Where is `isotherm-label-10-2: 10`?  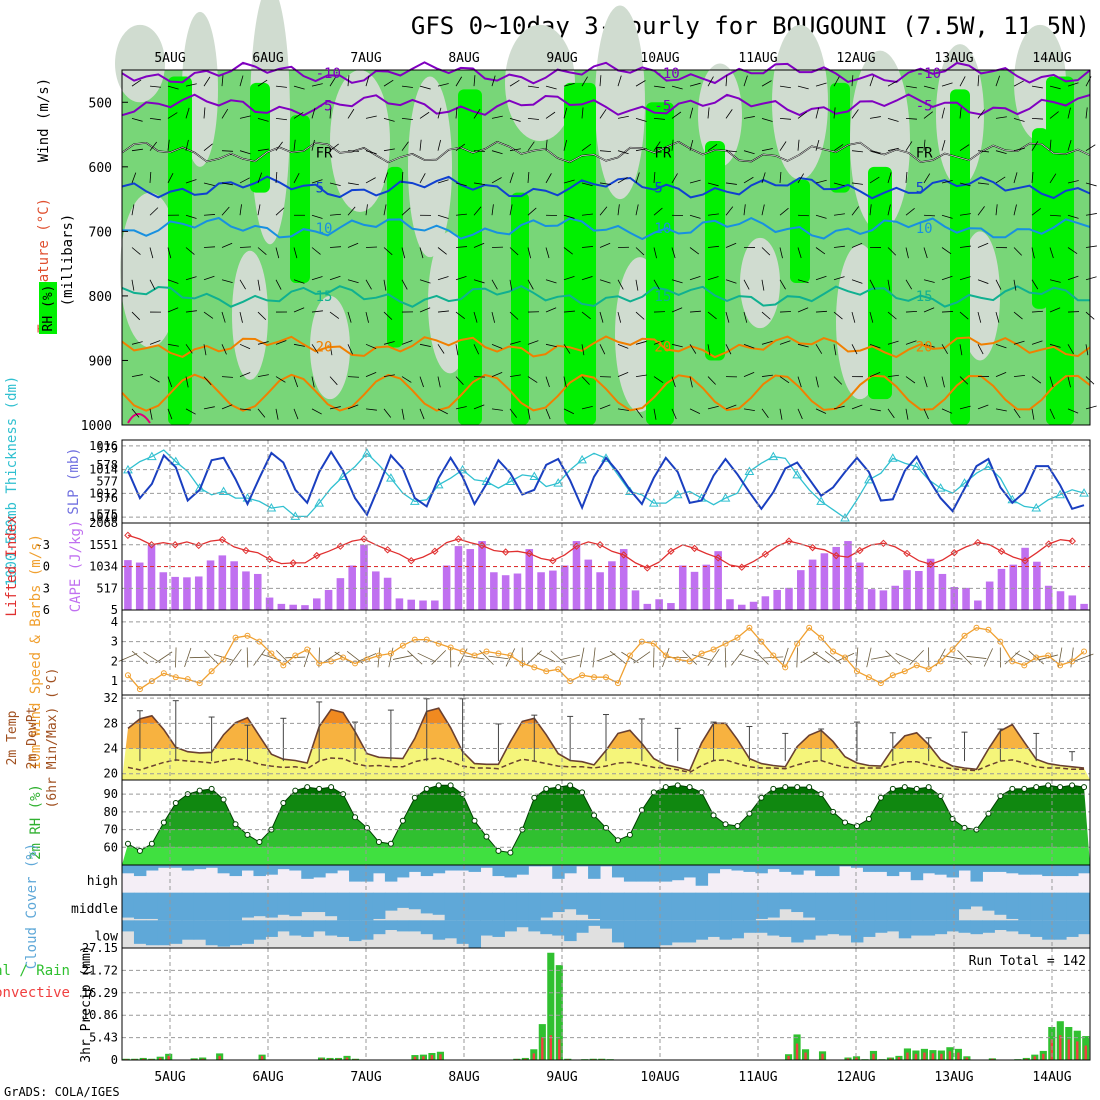
isotherm-label-10-2: 10 is located at coordinates (924, 229).